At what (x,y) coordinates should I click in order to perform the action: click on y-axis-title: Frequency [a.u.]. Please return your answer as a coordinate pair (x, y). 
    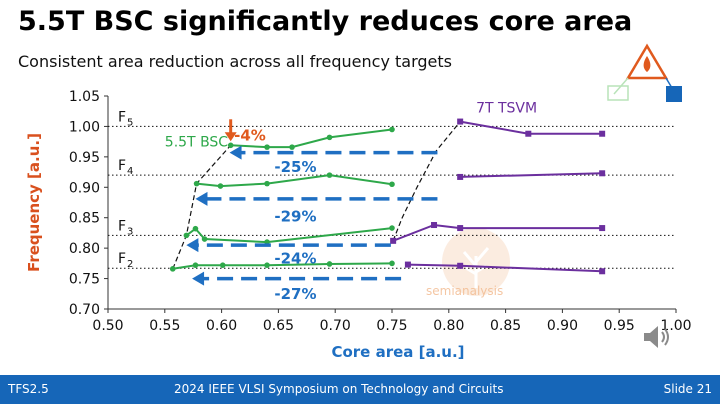
    Looking at the image, I should click on (34, 202).